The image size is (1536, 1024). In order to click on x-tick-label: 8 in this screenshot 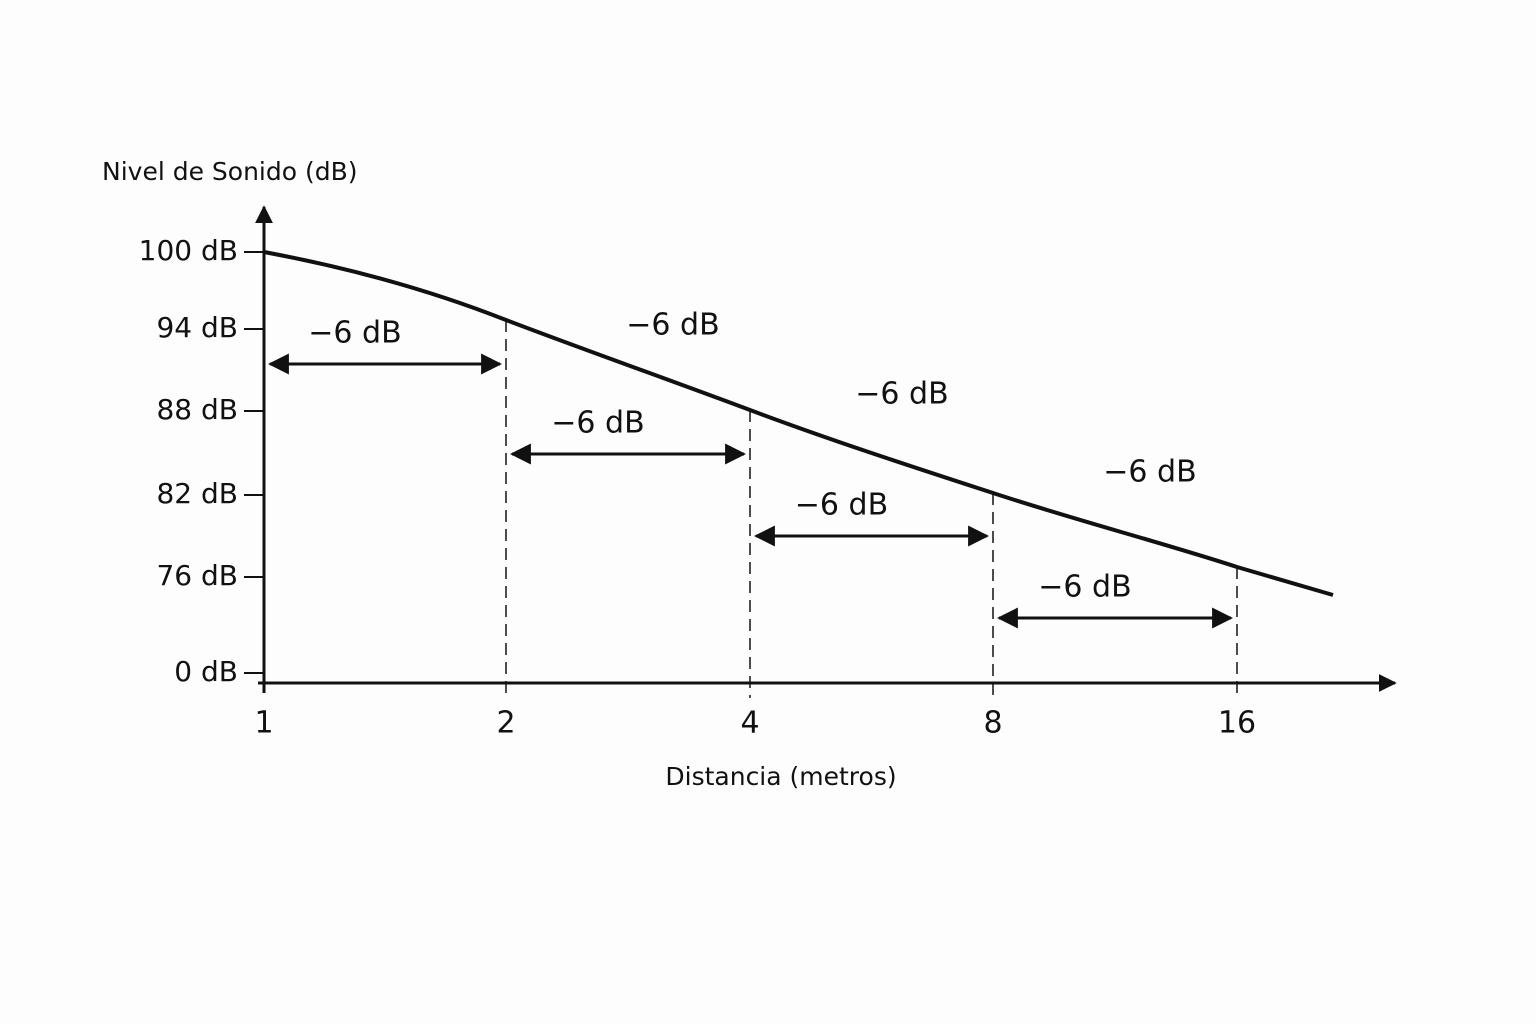, I will do `click(992, 723)`.